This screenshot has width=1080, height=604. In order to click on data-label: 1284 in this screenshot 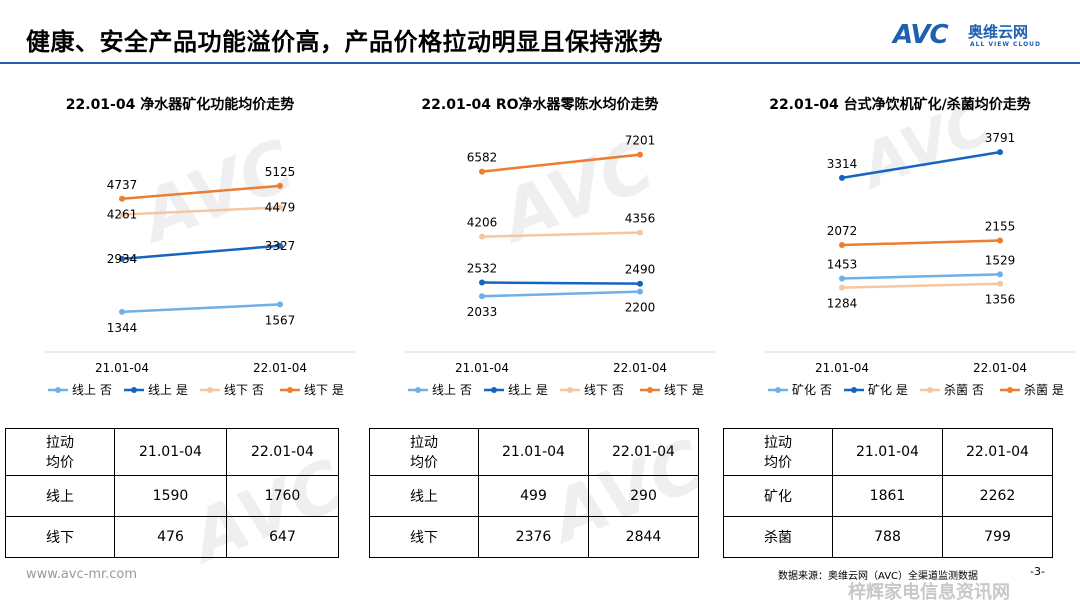, I will do `click(842, 304)`.